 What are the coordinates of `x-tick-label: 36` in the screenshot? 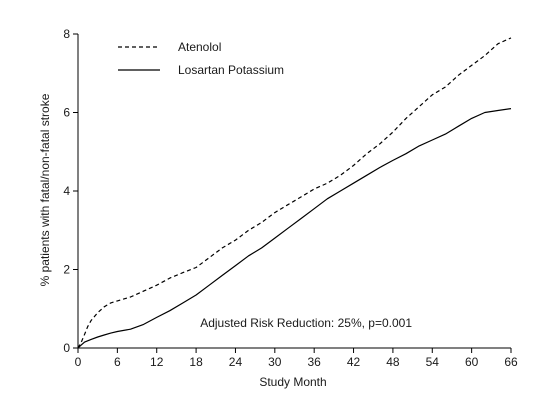 It's located at (315, 362).